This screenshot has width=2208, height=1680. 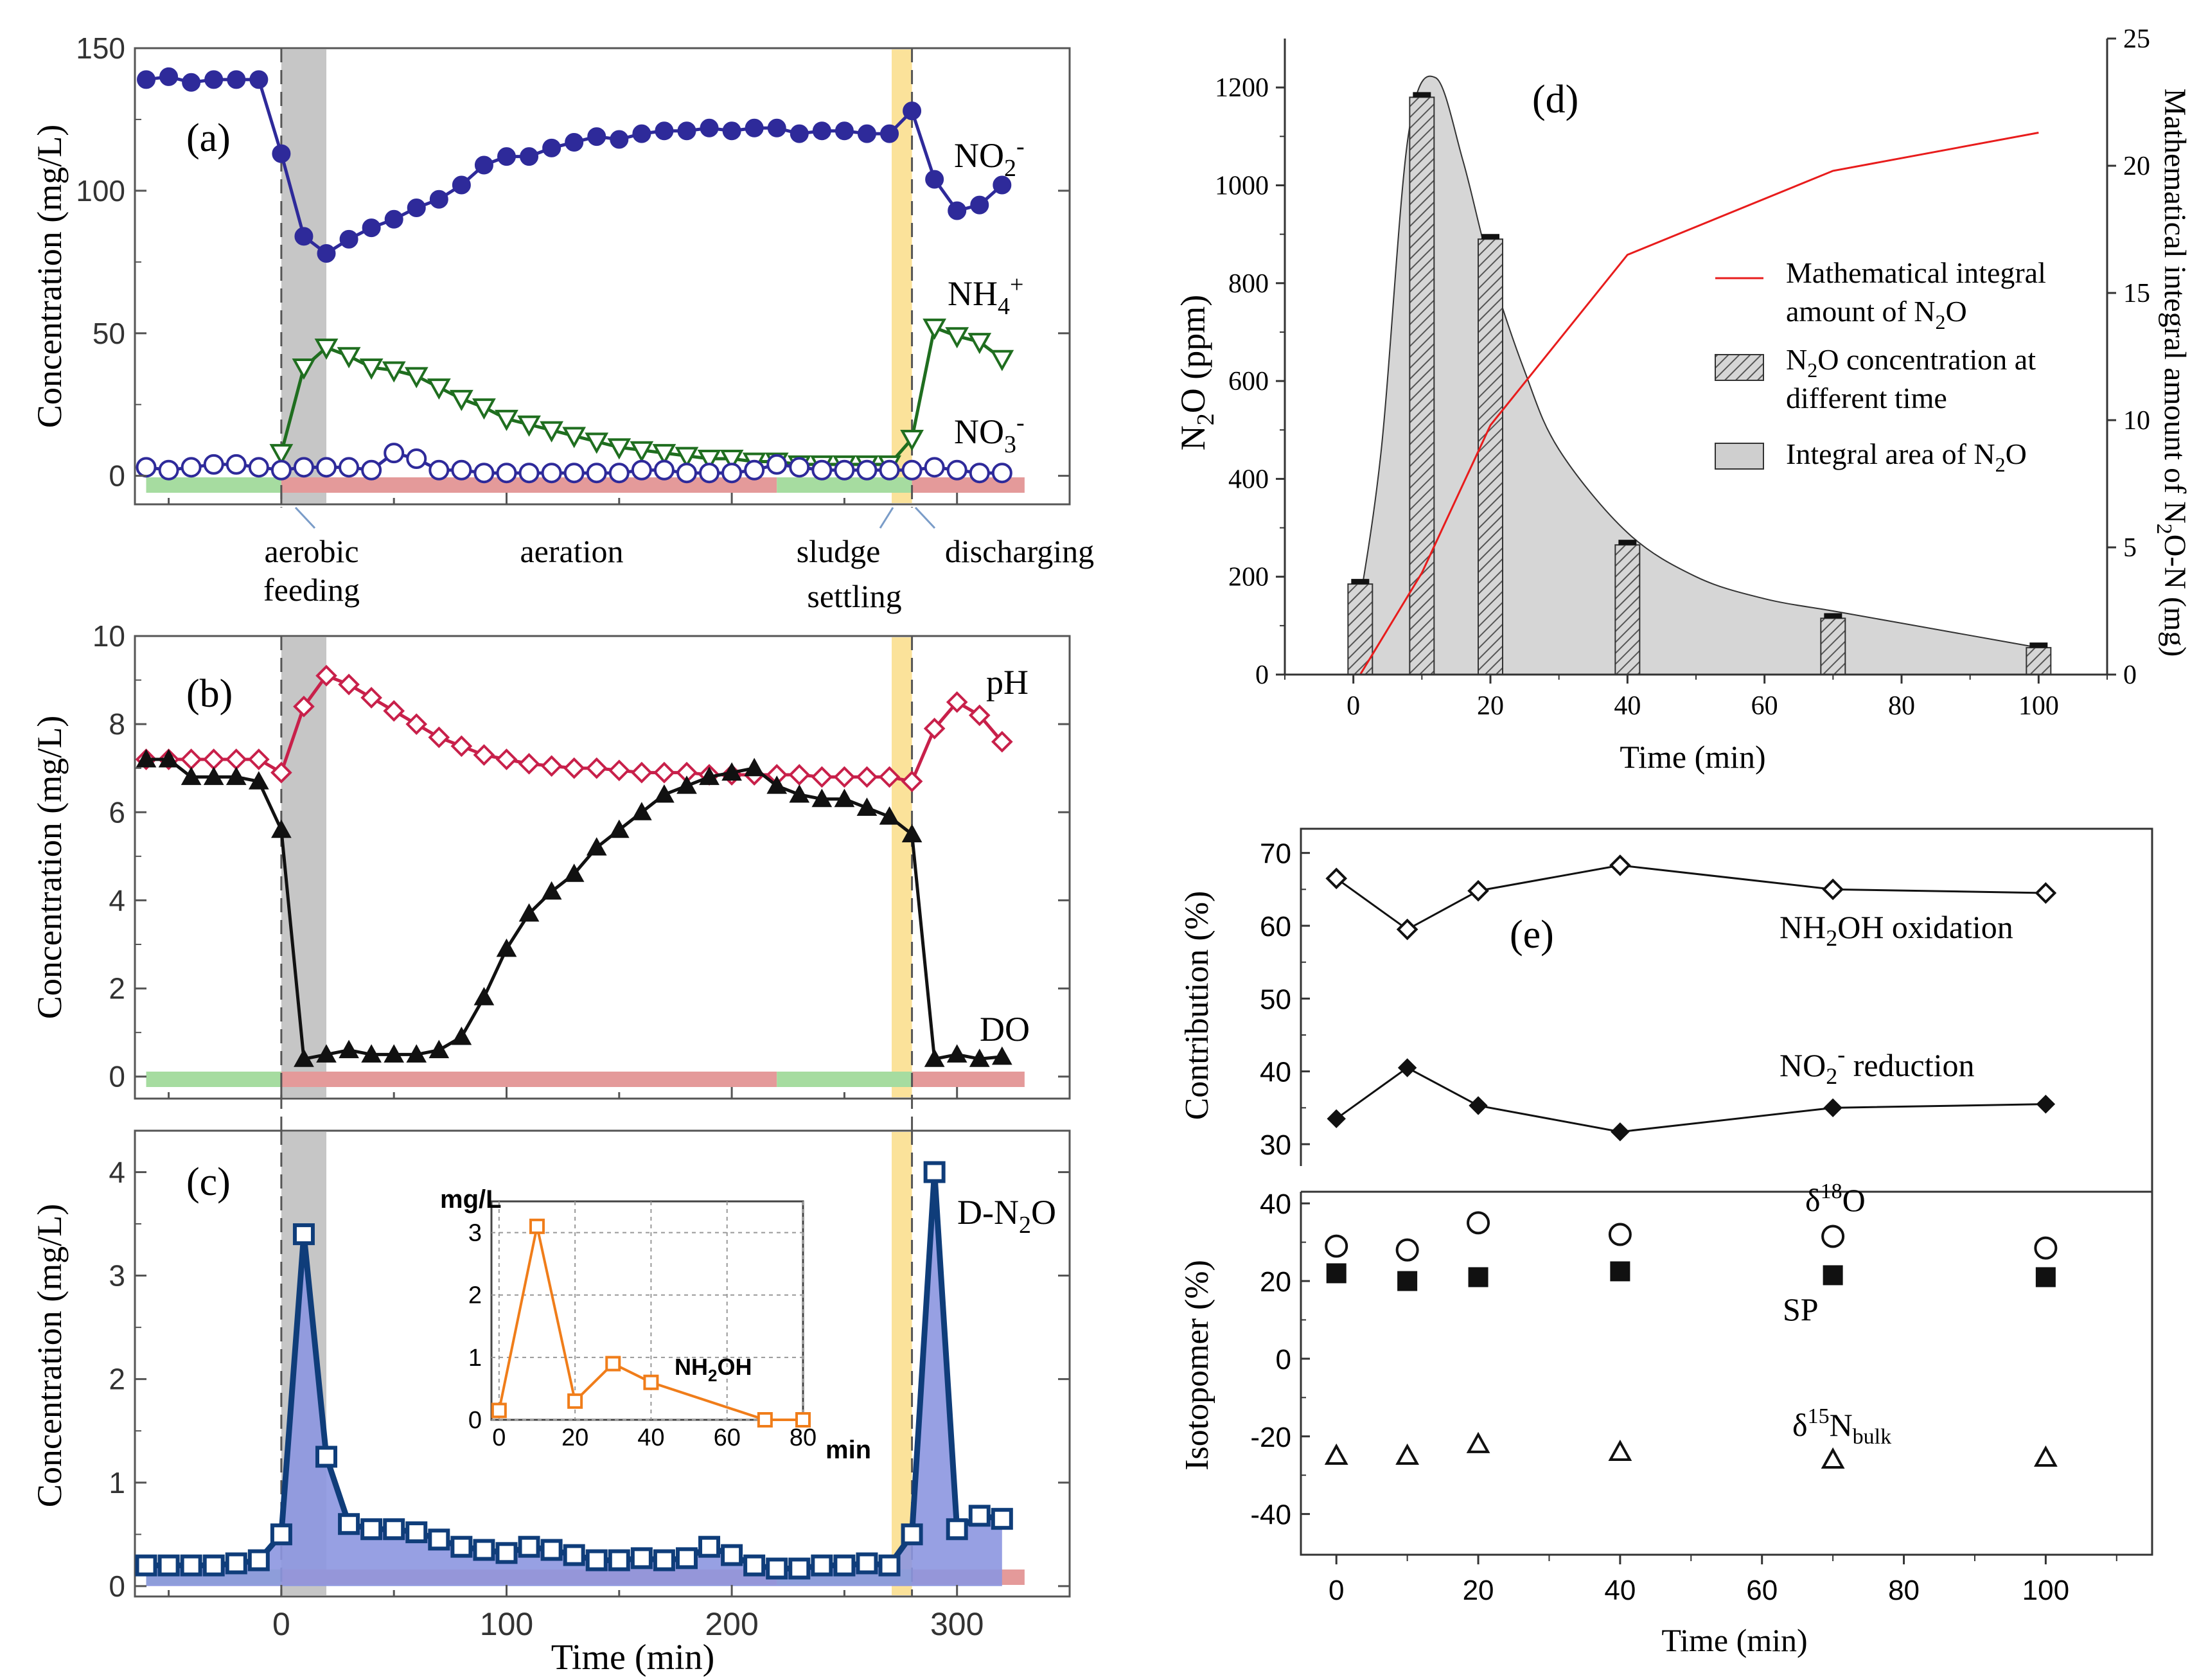 I want to click on panel-a-frame, so click(x=602, y=276).